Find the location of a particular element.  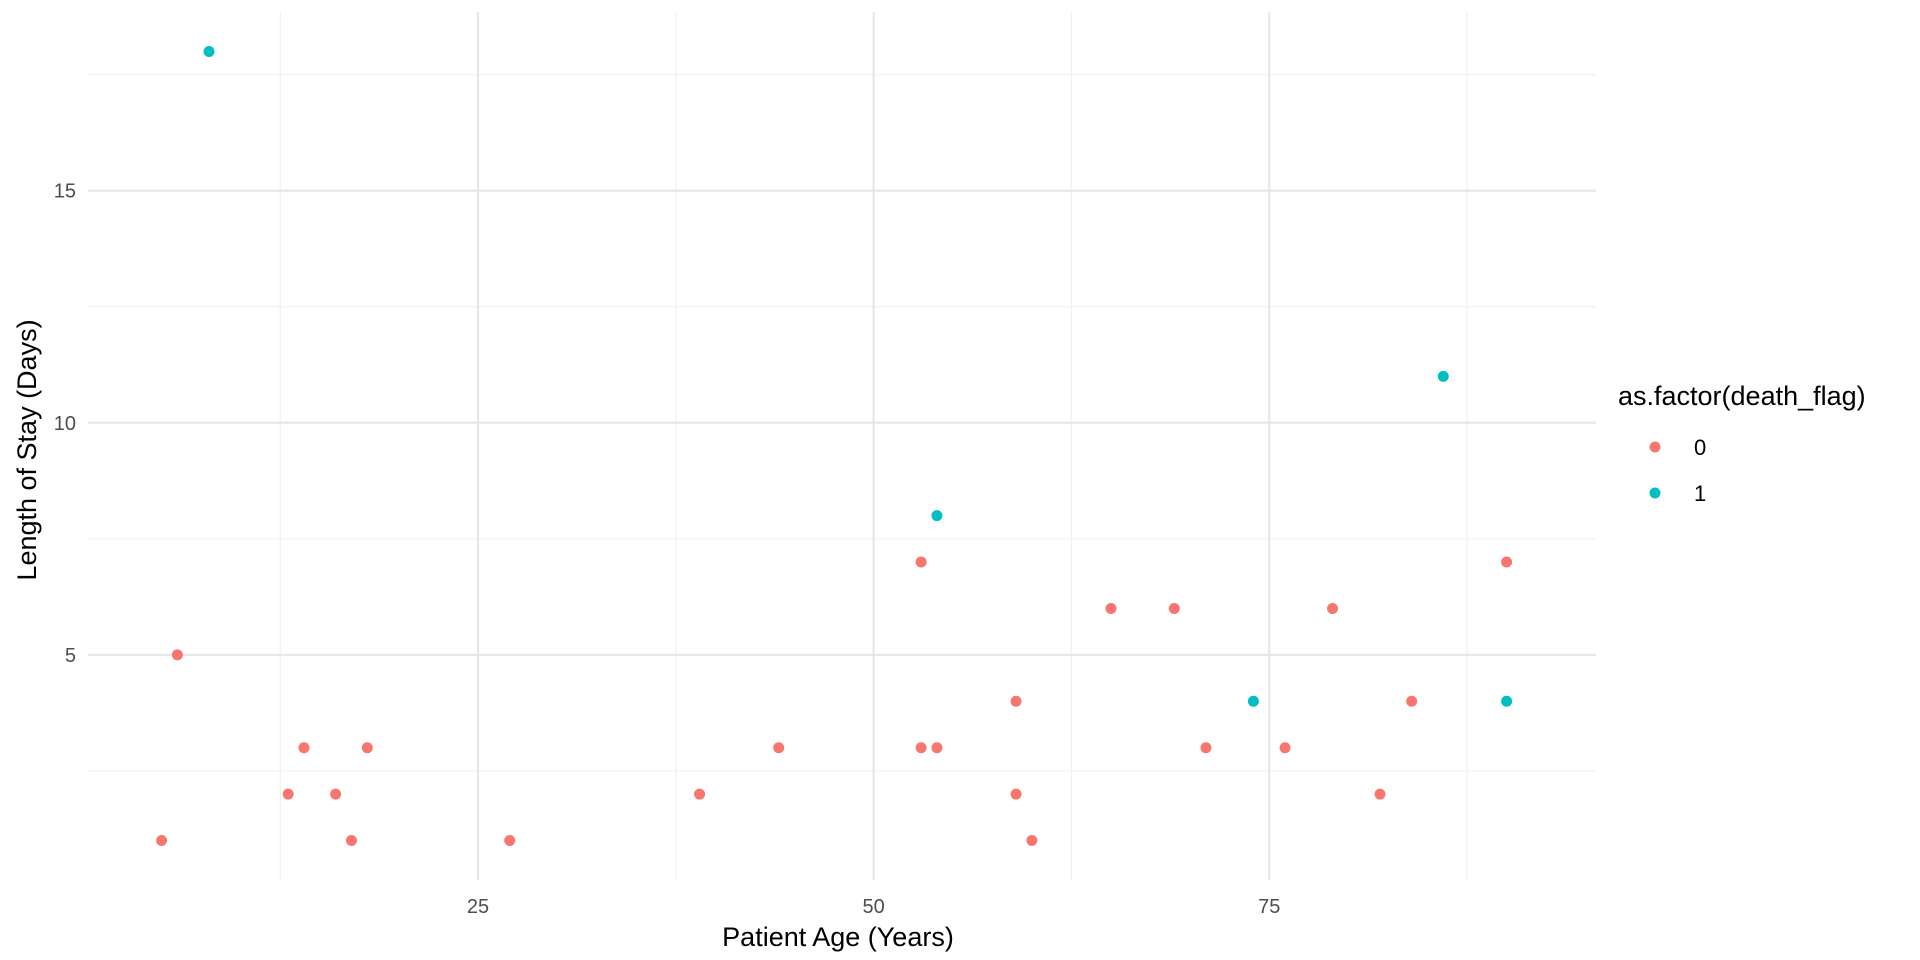

x-tick-label: 50 is located at coordinates (874, 907).